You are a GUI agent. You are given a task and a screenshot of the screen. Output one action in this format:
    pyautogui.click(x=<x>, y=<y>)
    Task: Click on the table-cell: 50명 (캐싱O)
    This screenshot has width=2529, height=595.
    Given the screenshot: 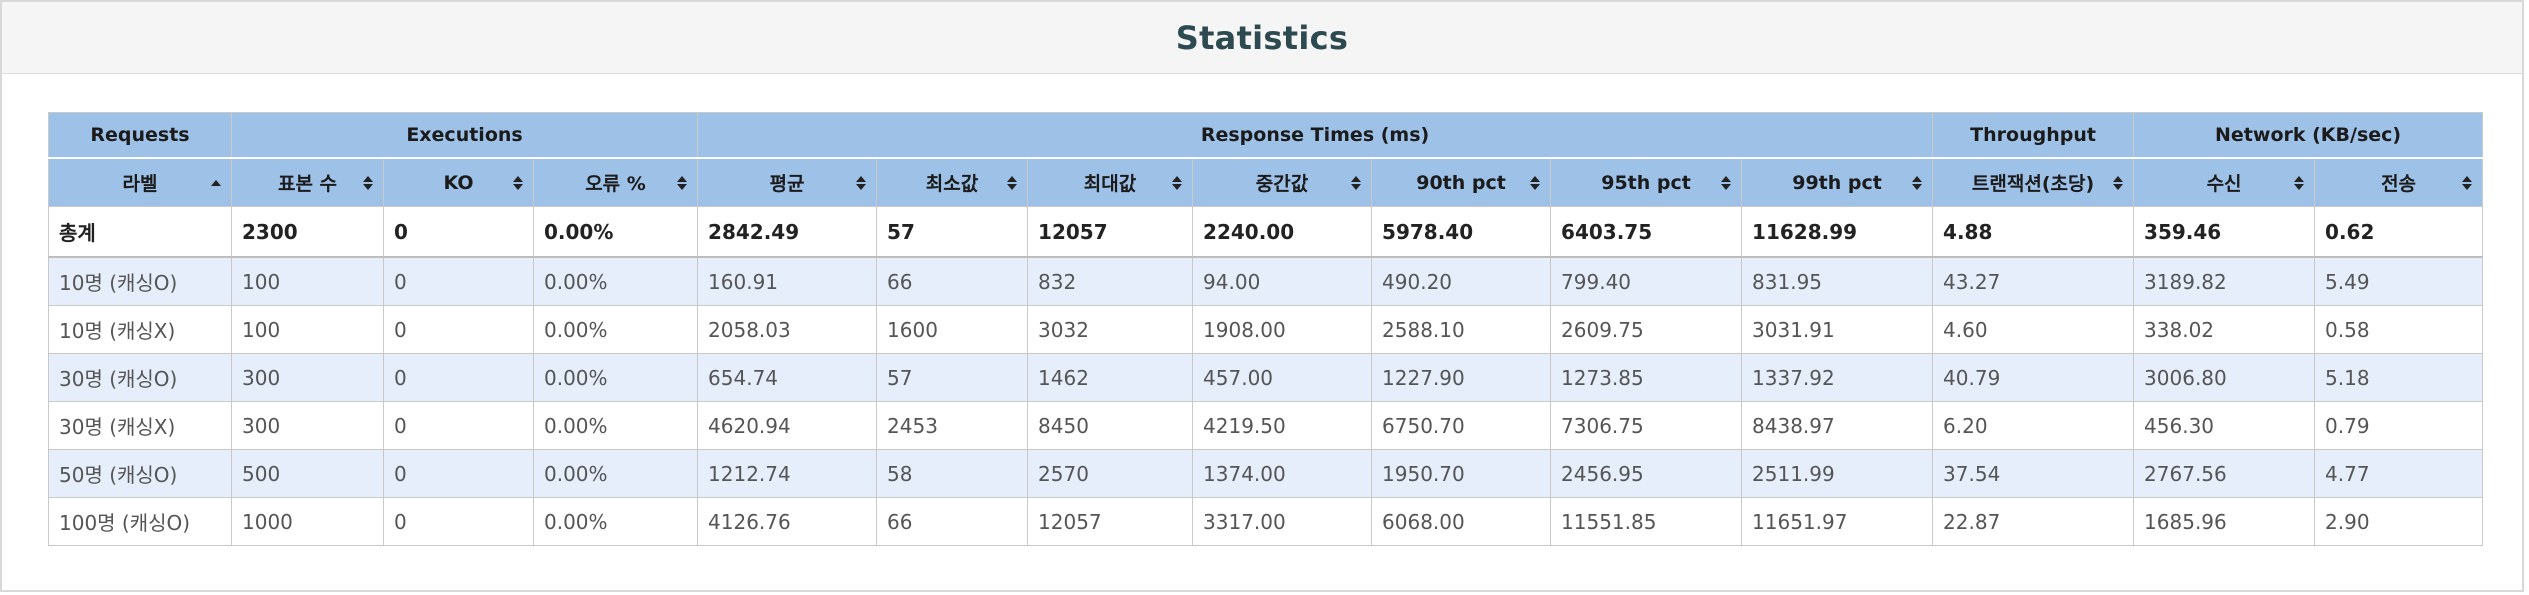 What is the action you would take?
    pyautogui.click(x=140, y=473)
    